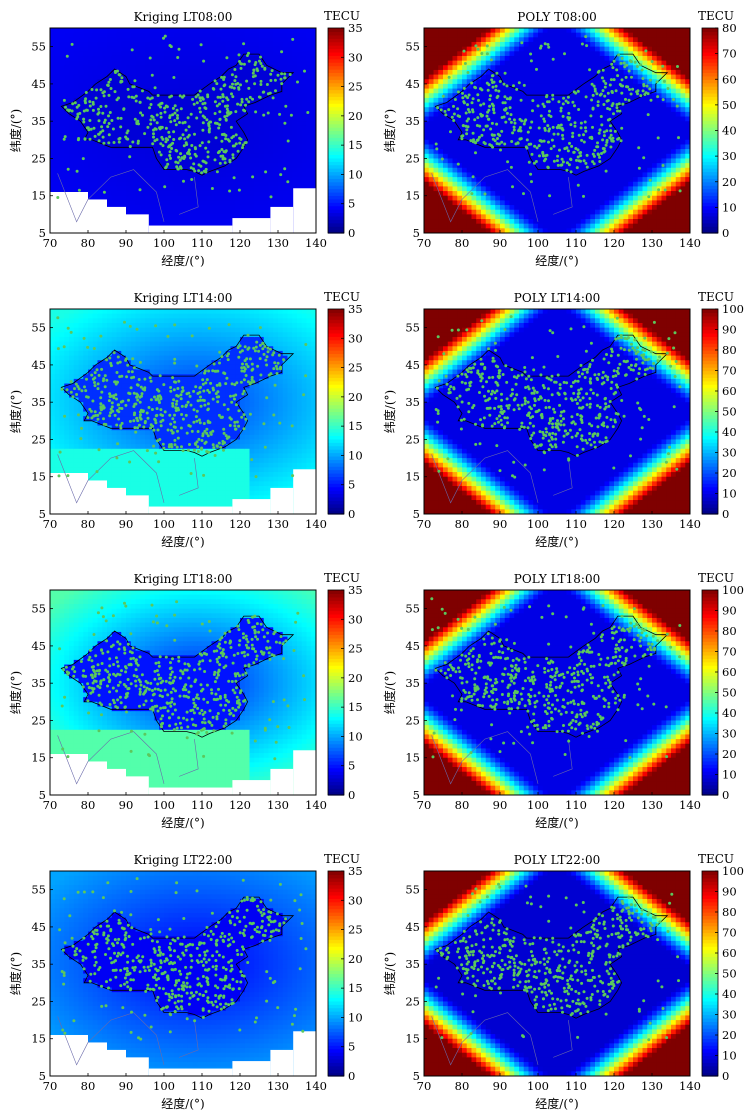  I want to click on y-tick-label: 45, so click(38, 365).